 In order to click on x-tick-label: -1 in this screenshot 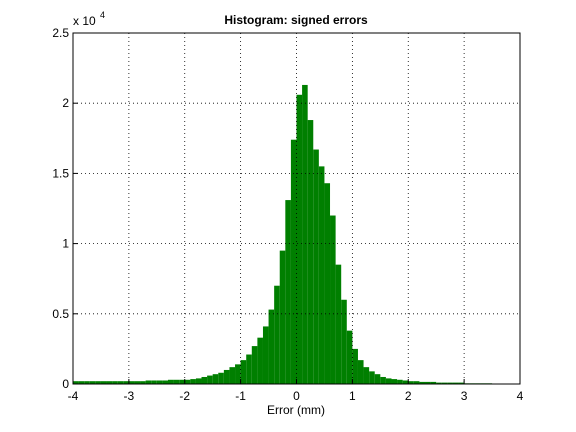, I will do `click(240, 396)`.